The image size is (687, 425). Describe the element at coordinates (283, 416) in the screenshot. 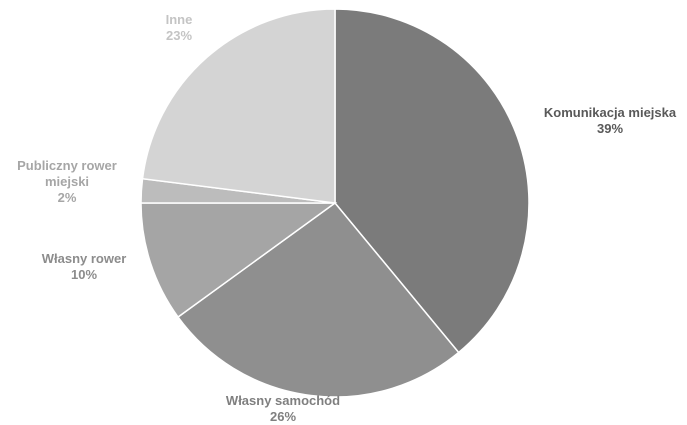

I see `data-label-value: 26%` at that location.